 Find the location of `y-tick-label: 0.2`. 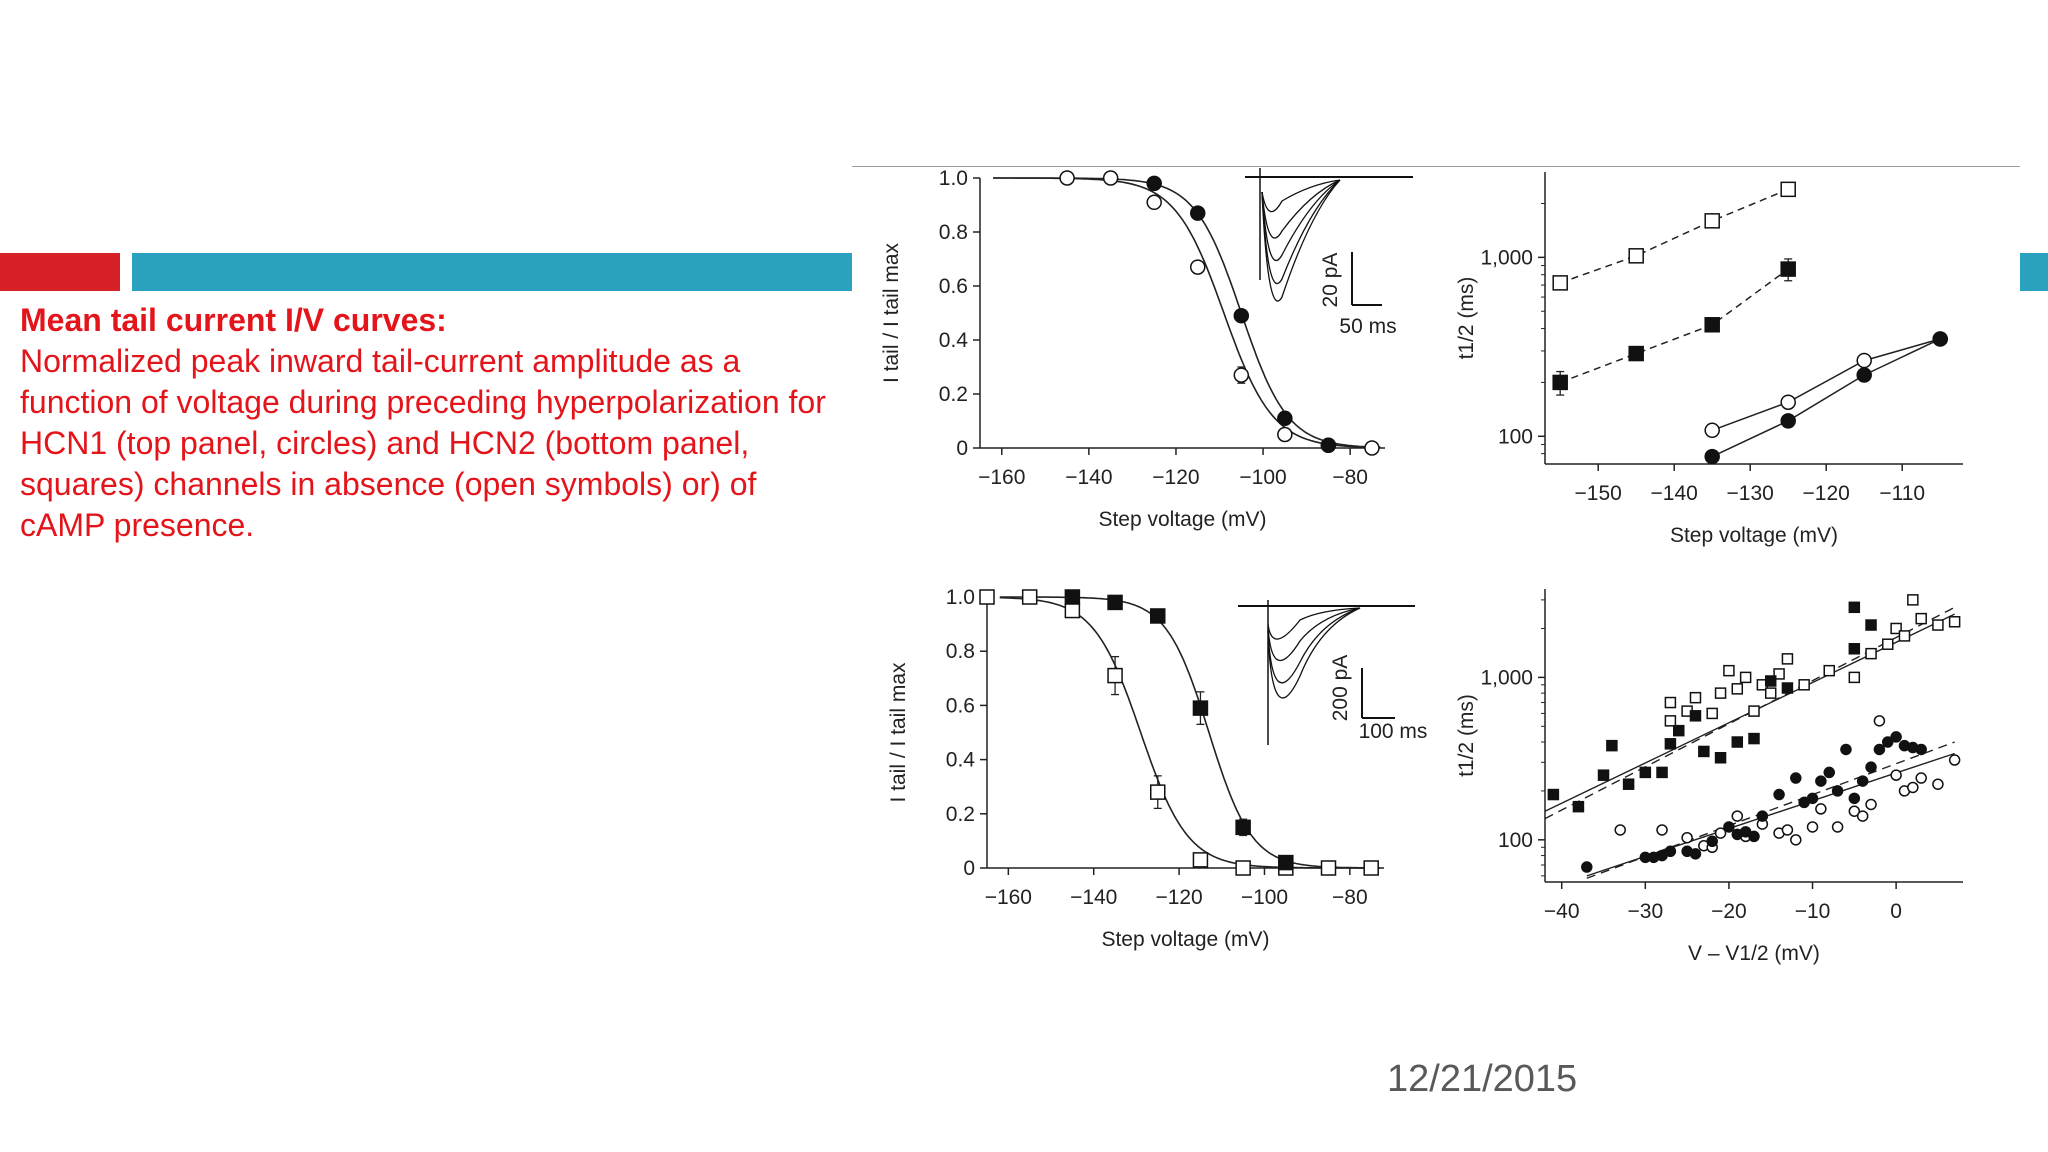

y-tick-label: 0.2 is located at coordinates (953, 394).